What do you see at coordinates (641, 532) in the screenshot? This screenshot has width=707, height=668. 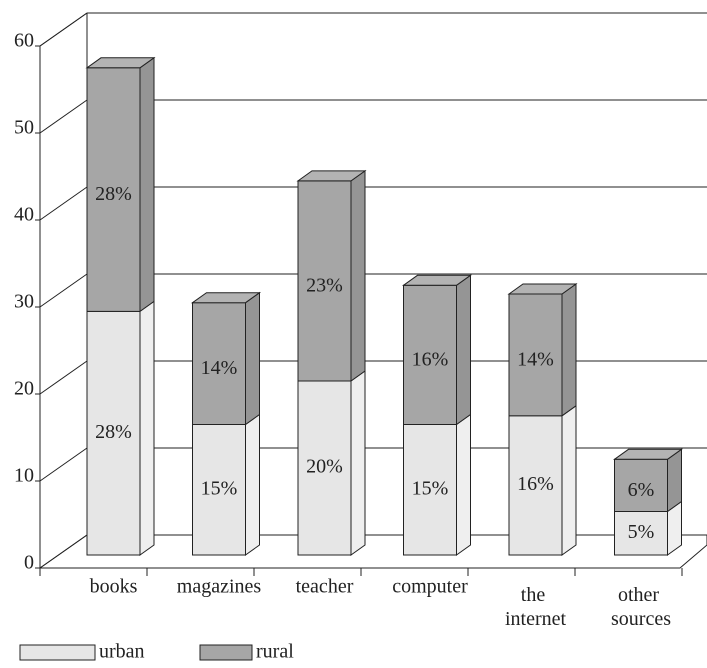 I see `data-label: 5%` at bounding box center [641, 532].